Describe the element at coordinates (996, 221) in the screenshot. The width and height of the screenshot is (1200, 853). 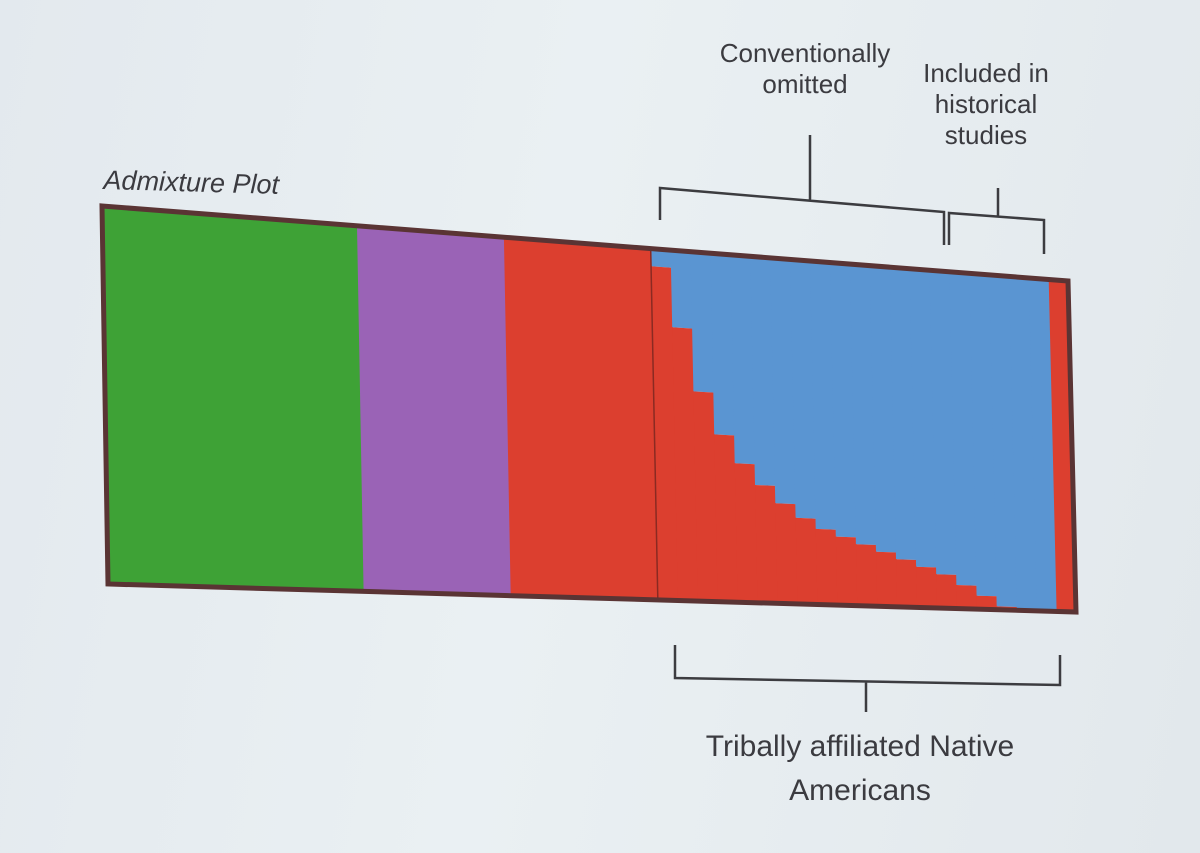
I see `historical-studies-bracket` at that location.